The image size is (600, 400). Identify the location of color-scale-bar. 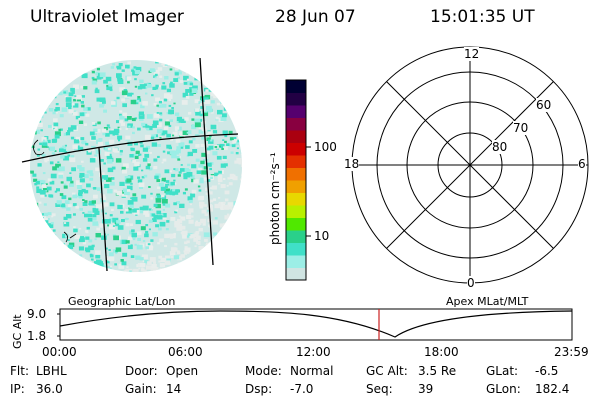
(298, 180).